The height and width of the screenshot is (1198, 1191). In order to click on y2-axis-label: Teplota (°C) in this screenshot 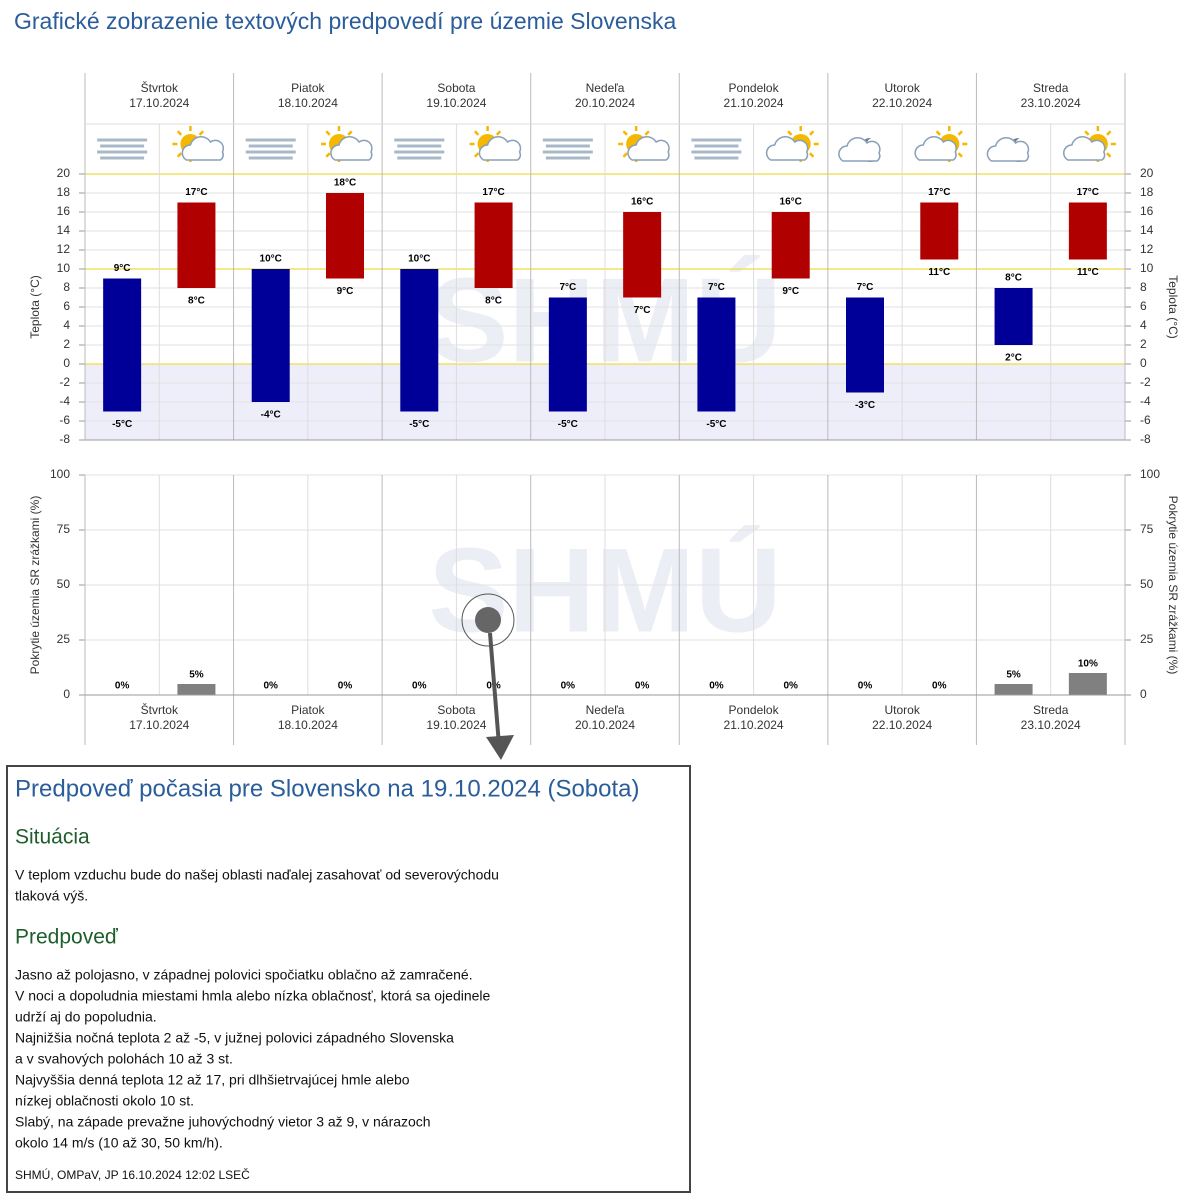, I will do `click(1173, 307)`.